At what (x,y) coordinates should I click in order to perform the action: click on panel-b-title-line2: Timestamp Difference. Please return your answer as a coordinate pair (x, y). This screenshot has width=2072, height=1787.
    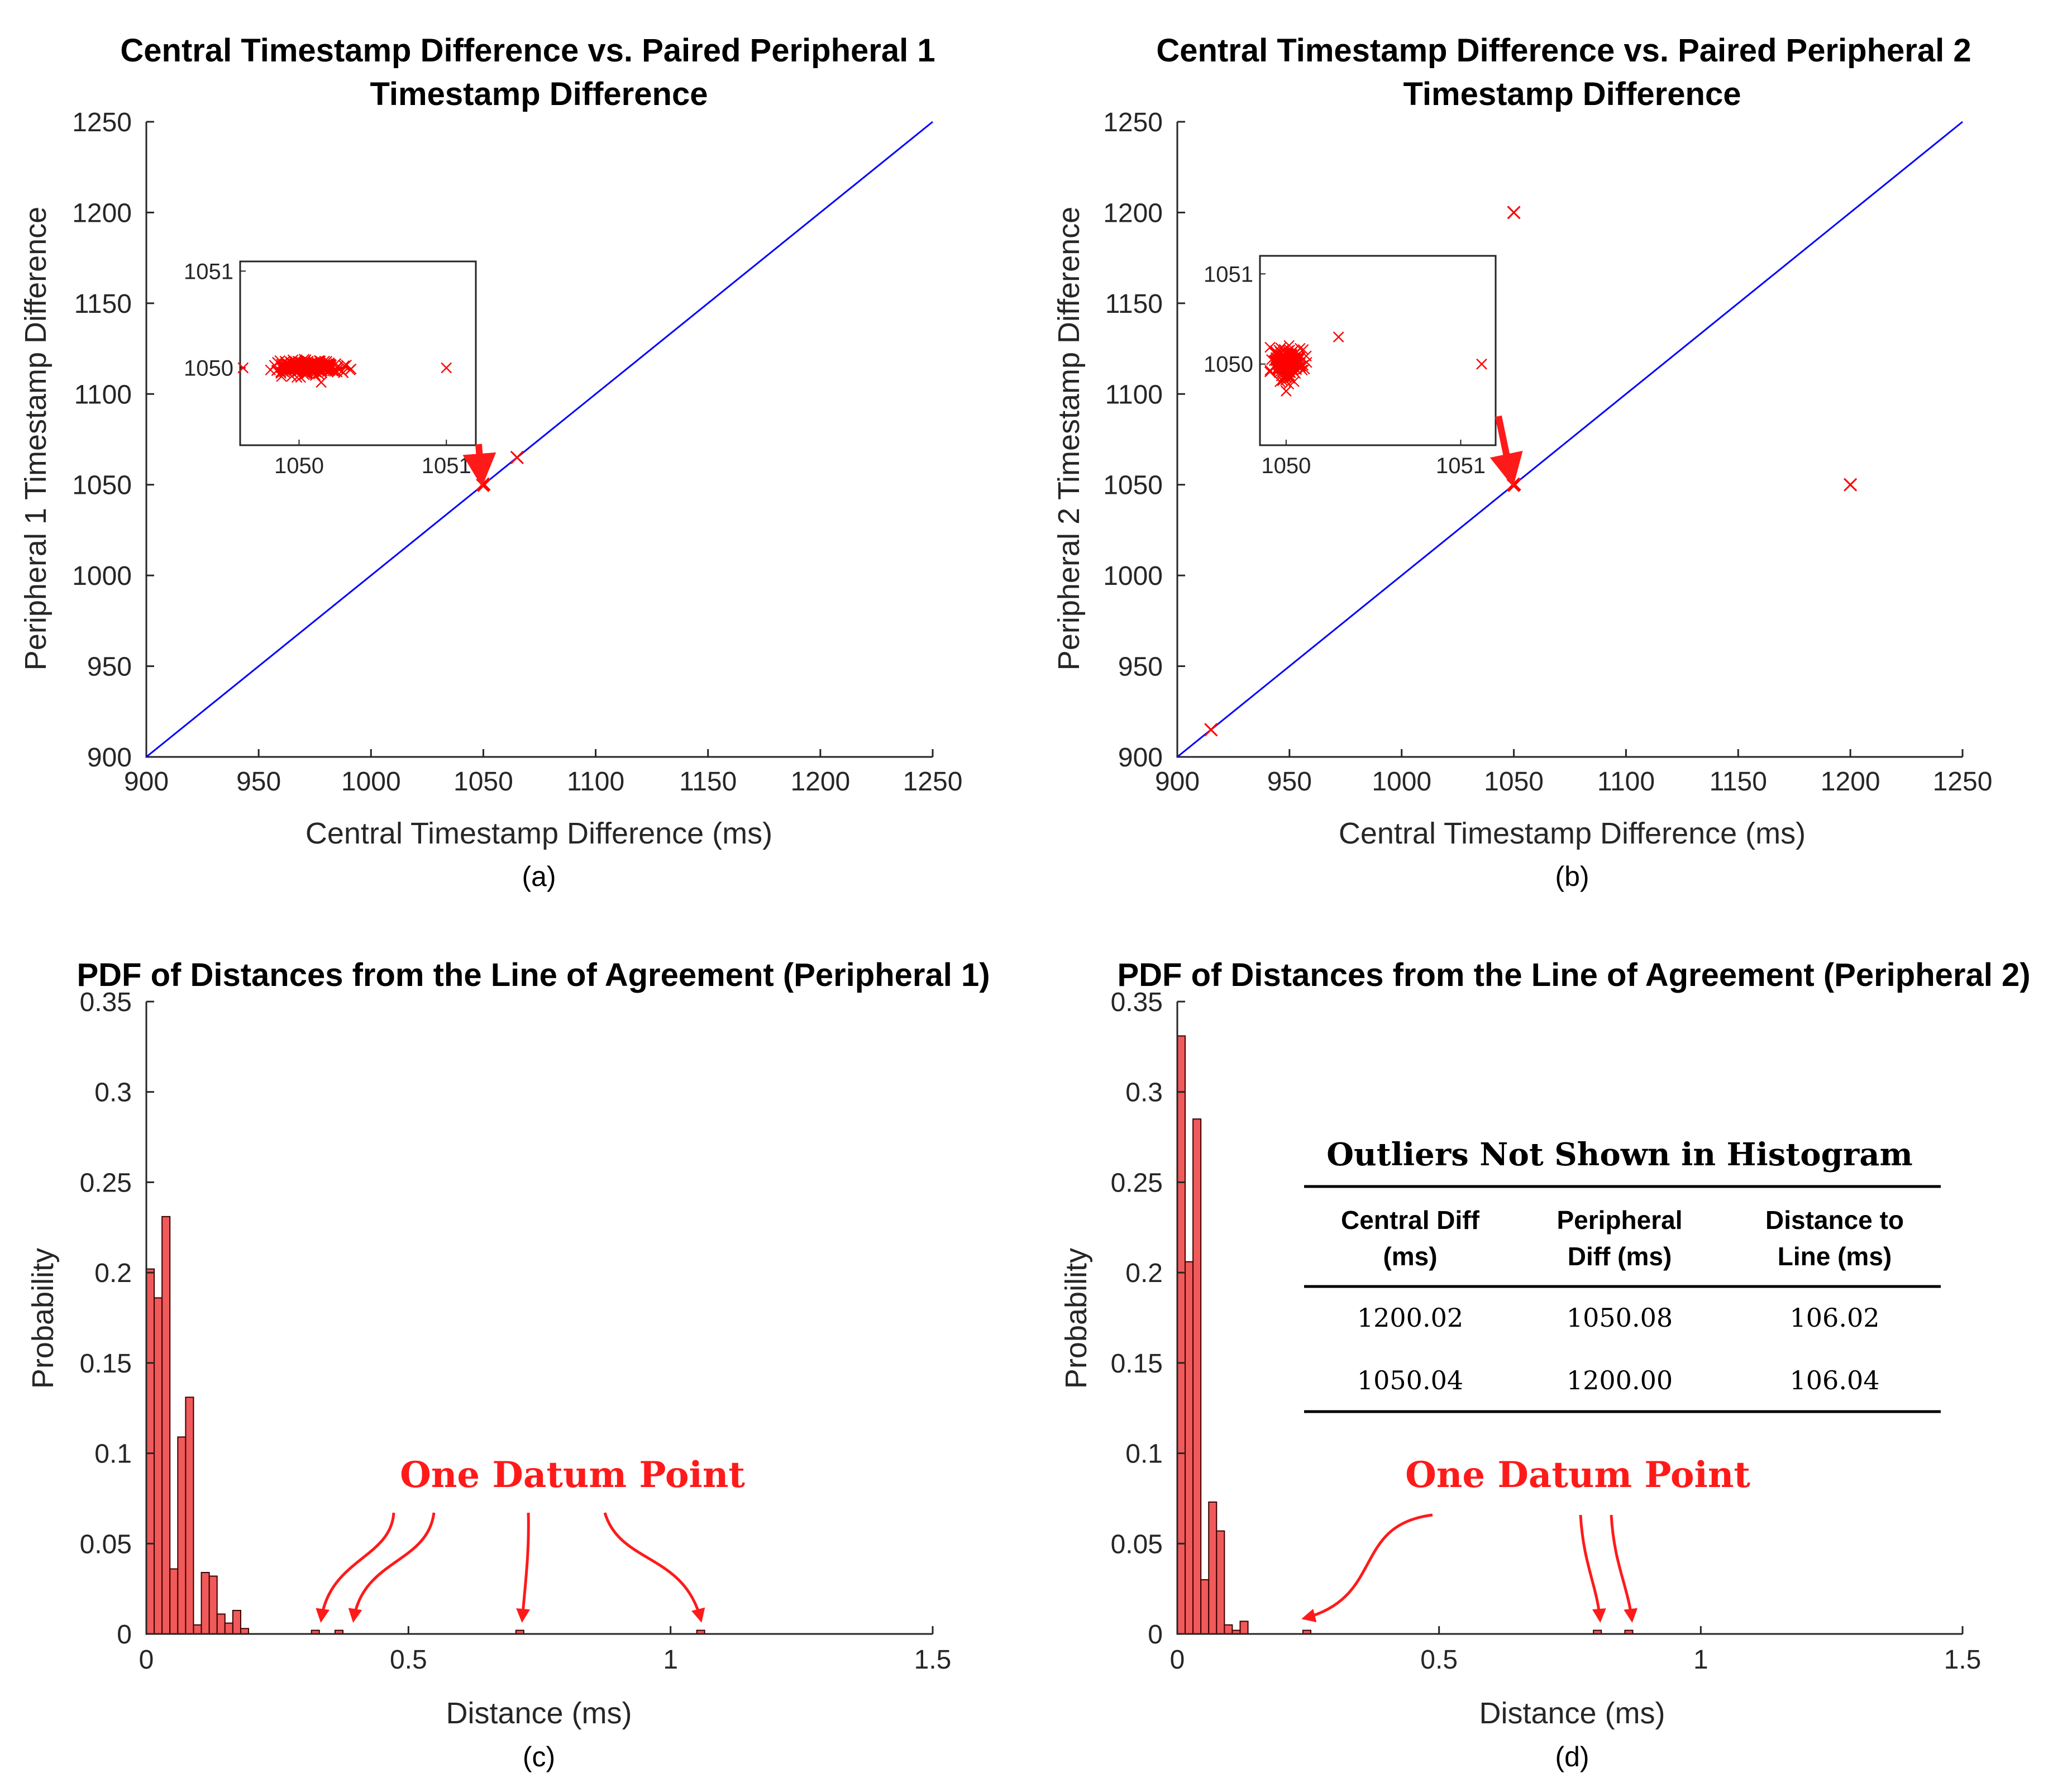
    Looking at the image, I should click on (1572, 94).